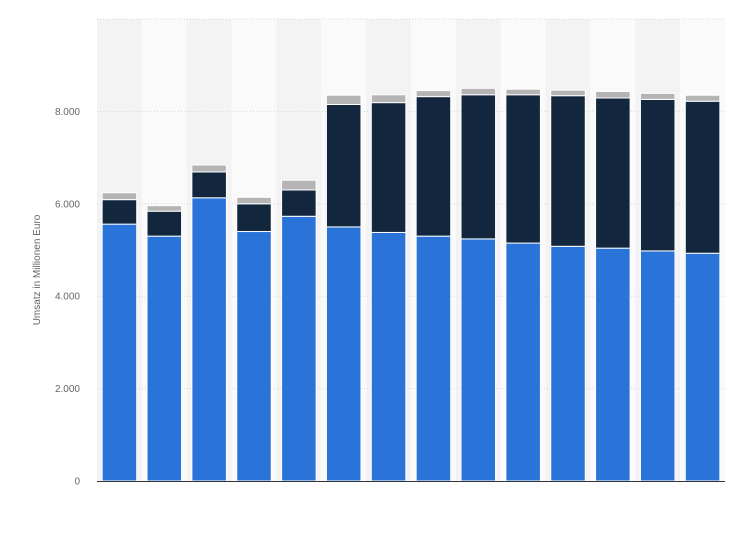  I want to click on y-tick-label: 6.000, so click(67, 204).